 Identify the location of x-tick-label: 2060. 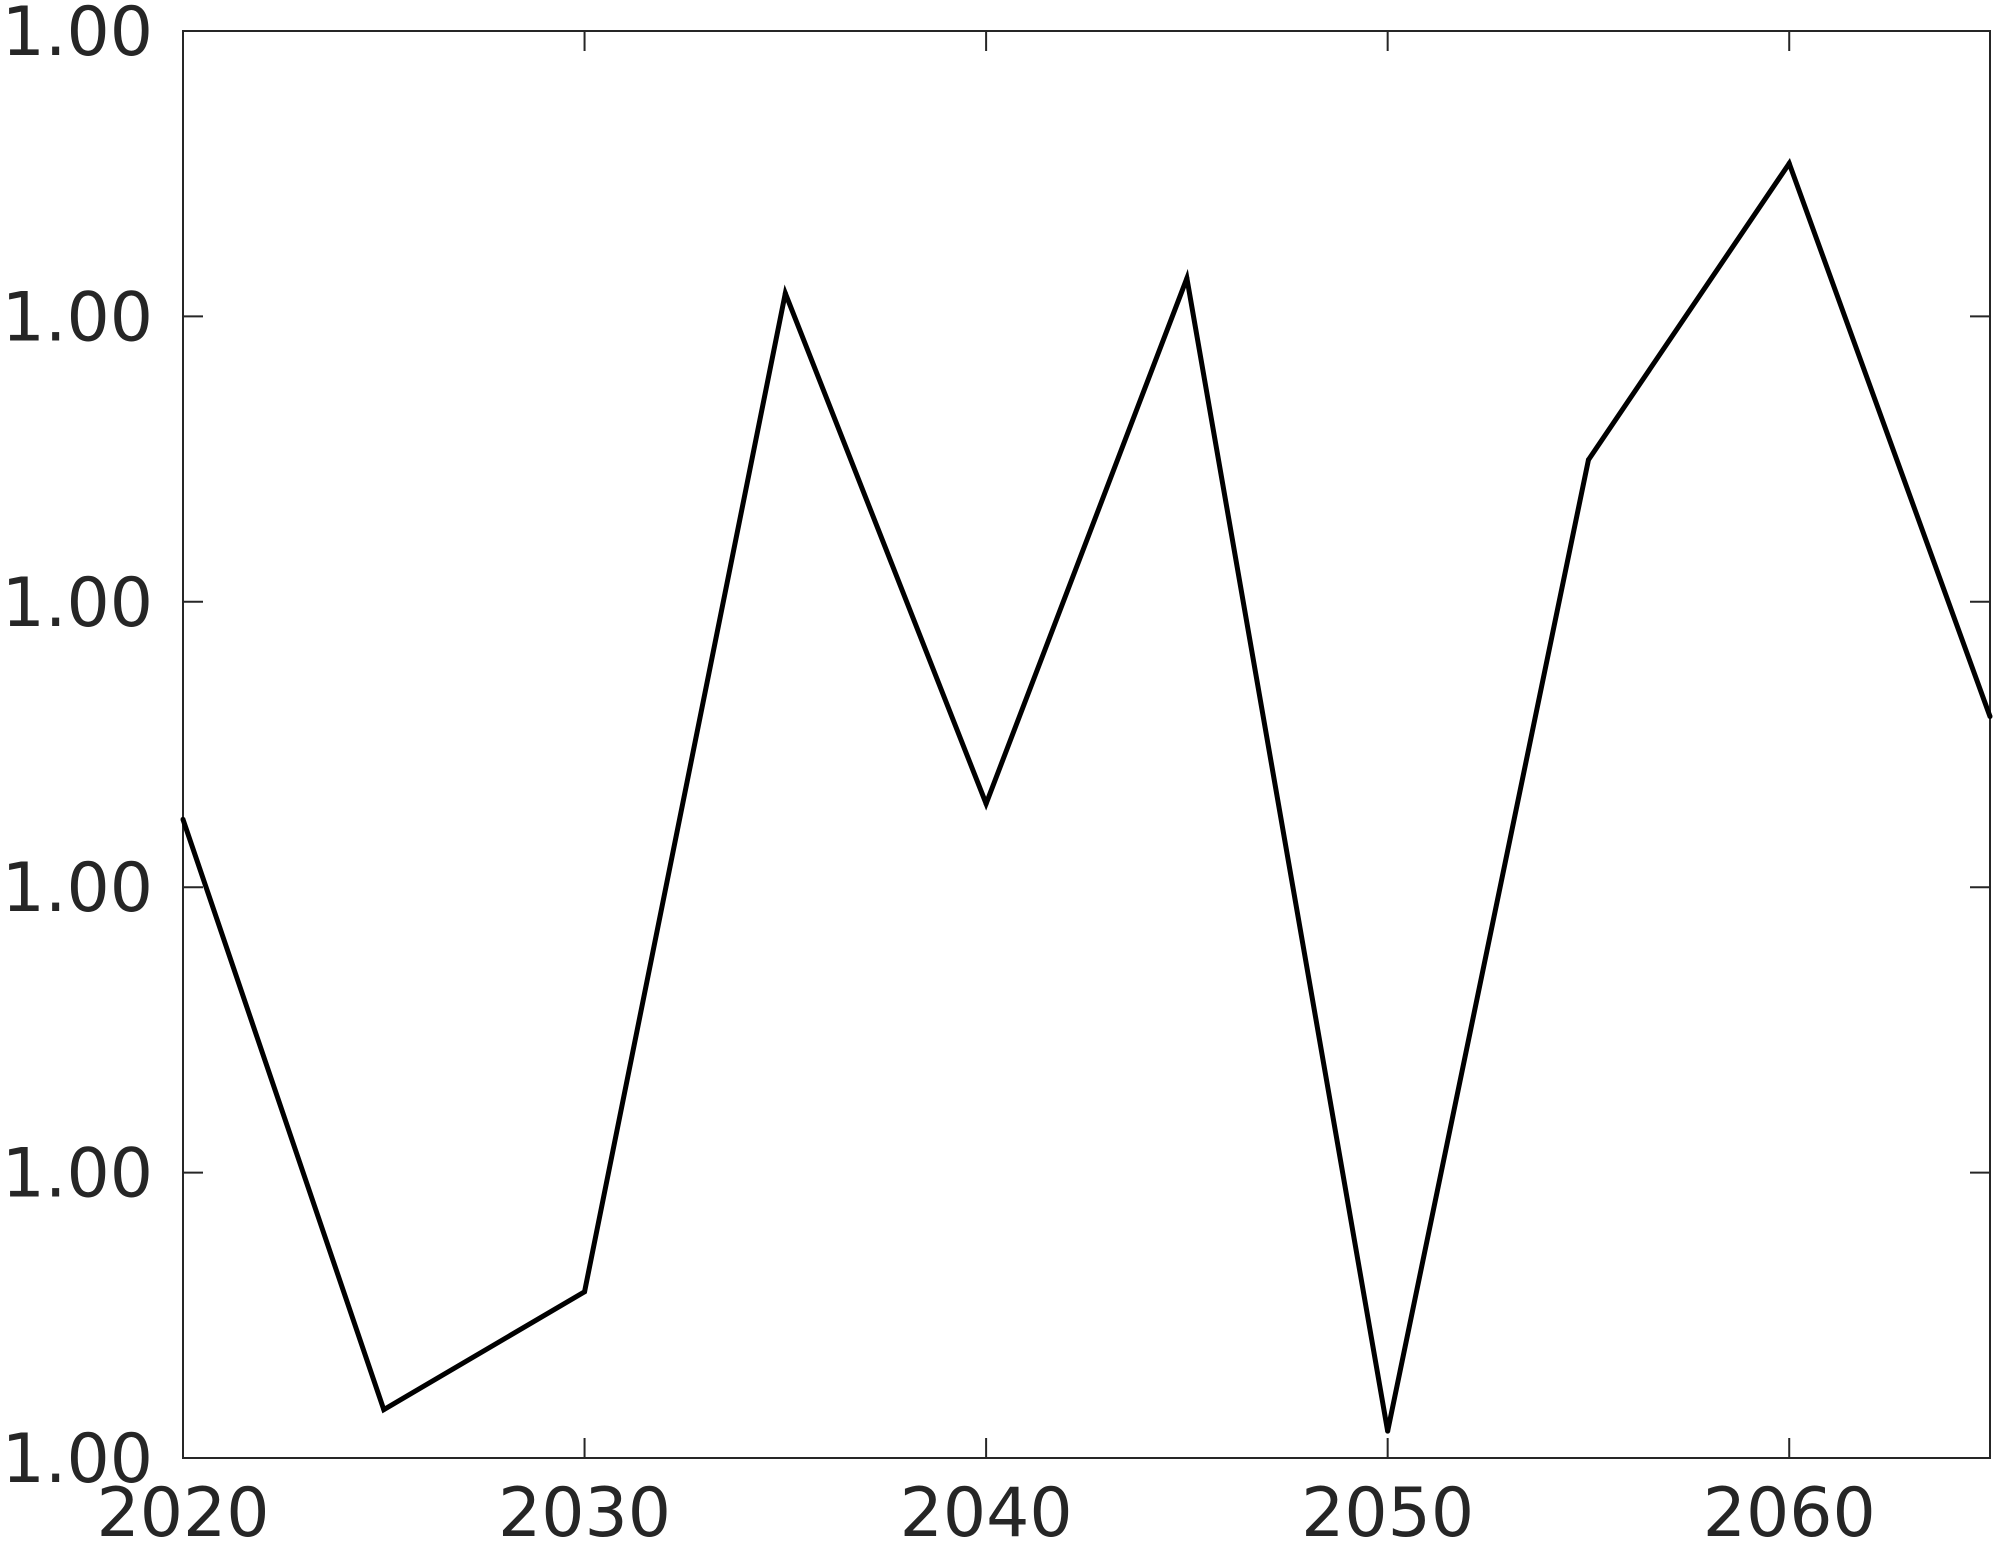
(1789, 1513).